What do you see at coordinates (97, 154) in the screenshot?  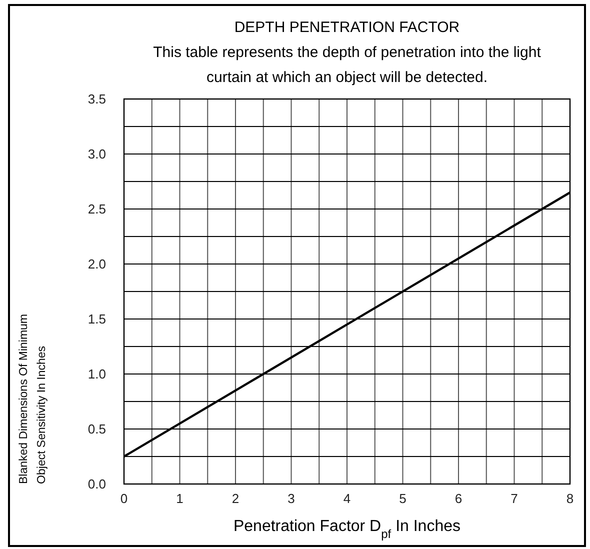 I see `y-tick-label: 3.0` at bounding box center [97, 154].